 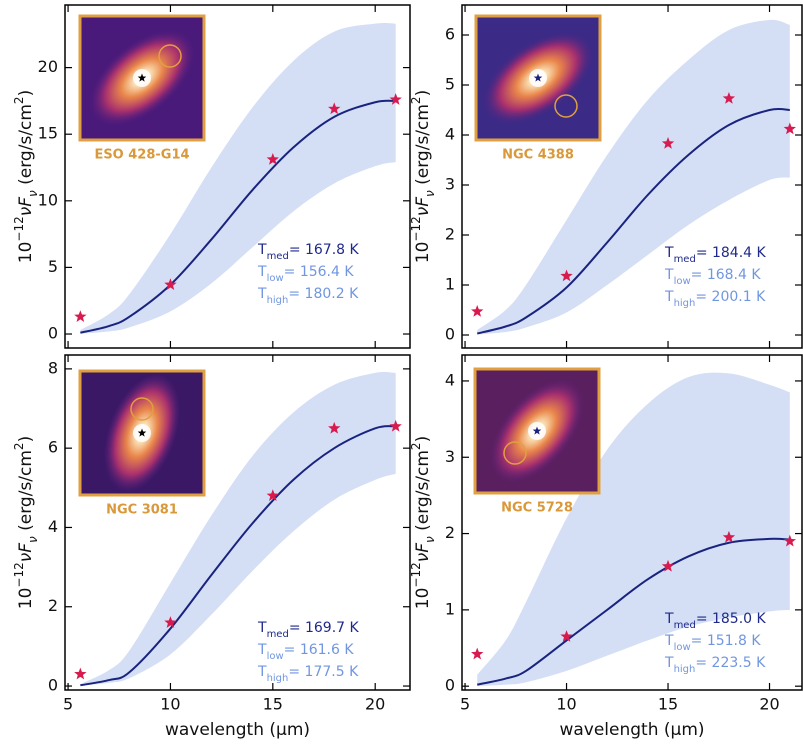 I want to click on x-tick-label: 10, so click(x=566, y=704).